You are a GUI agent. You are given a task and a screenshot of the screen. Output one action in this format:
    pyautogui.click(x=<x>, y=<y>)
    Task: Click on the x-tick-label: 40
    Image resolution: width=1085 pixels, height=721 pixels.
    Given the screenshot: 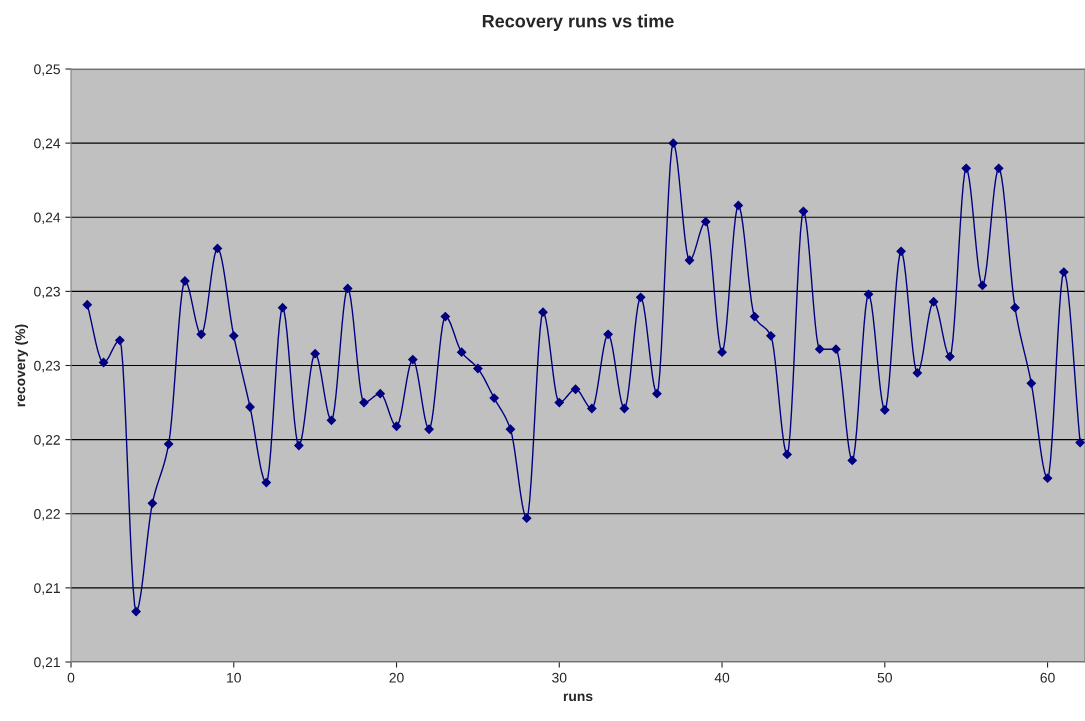 What is the action you would take?
    pyautogui.click(x=722, y=677)
    